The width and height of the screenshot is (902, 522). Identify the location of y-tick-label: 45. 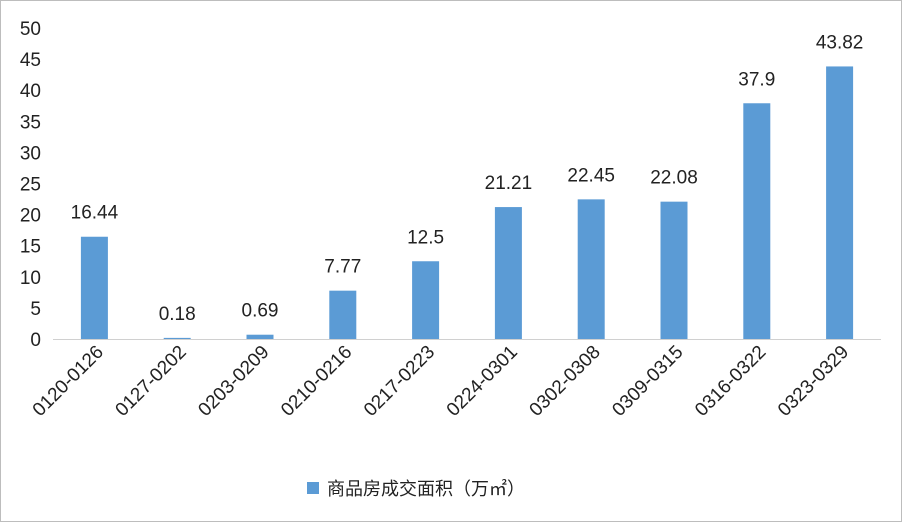
(30, 60).